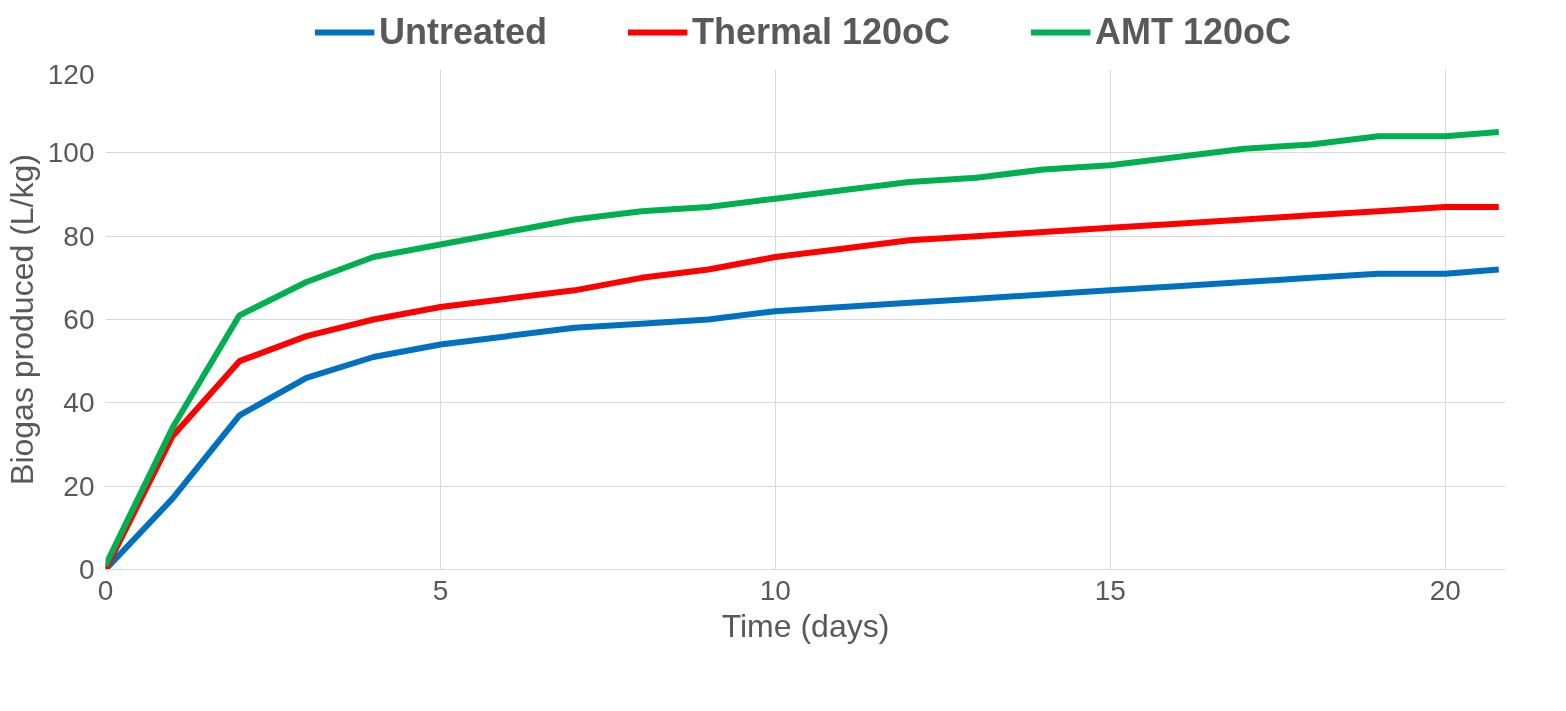 Image resolution: width=1566 pixels, height=711 pixels. What do you see at coordinates (71, 74) in the screenshot?
I see `y-tick-label: 120` at bounding box center [71, 74].